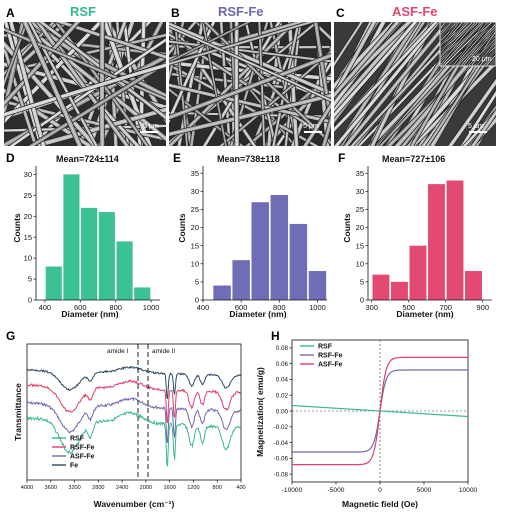  I want to click on scale-bar-a, so click(149, 132).